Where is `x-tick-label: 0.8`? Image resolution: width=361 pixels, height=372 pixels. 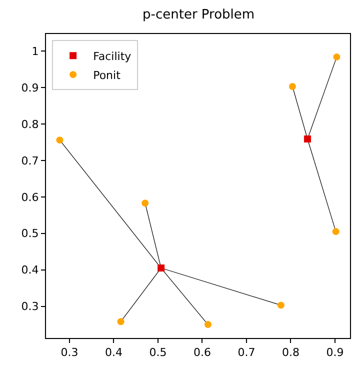 x-tick-label: 0.8 is located at coordinates (291, 353).